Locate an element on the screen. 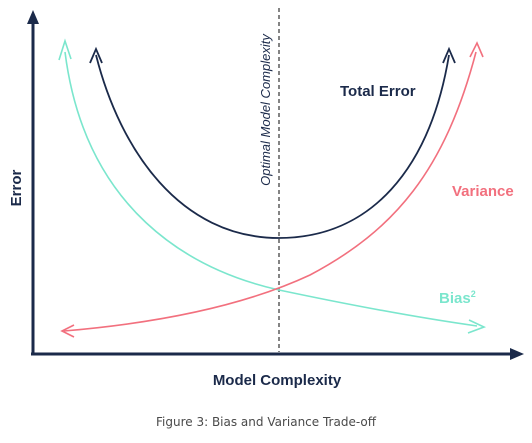 This screenshot has width=532, height=443. bias-arrowhead-right is located at coordinates (477, 326).